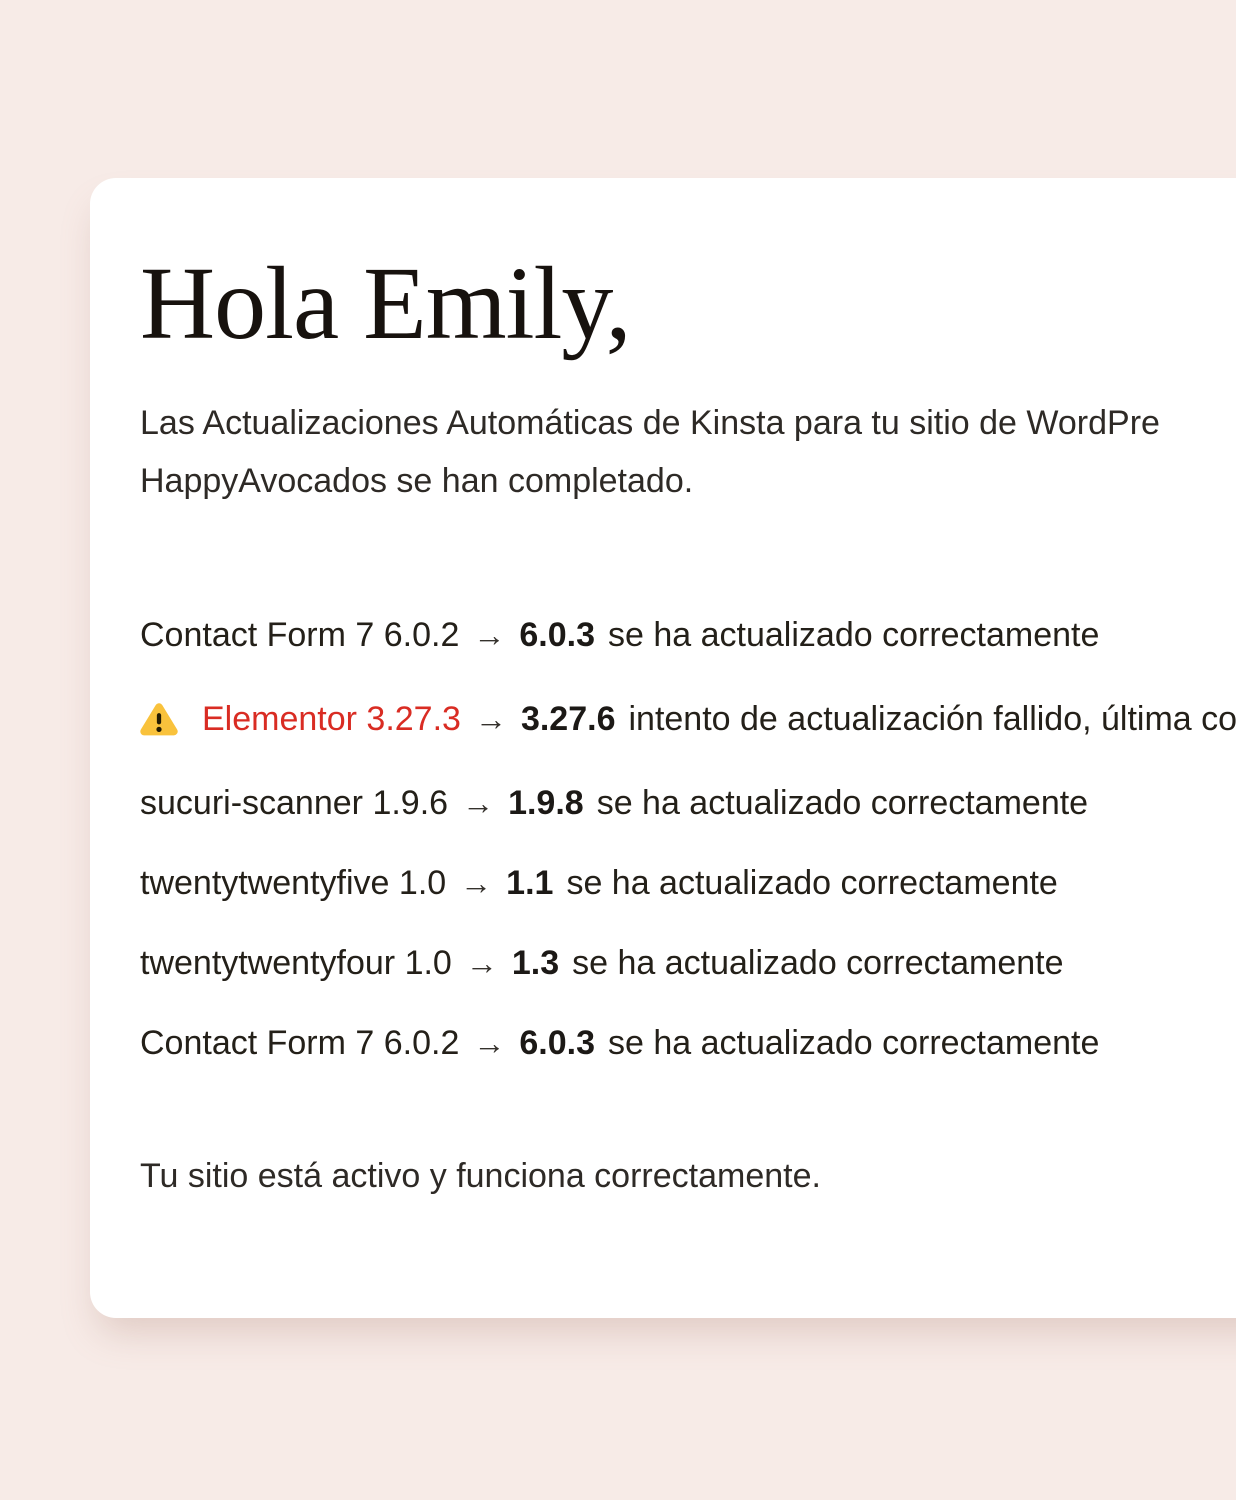 The image size is (1236, 1500). Describe the element at coordinates (265, 882) in the screenshot. I see `plugin-name: twentytwentyfive` at that location.